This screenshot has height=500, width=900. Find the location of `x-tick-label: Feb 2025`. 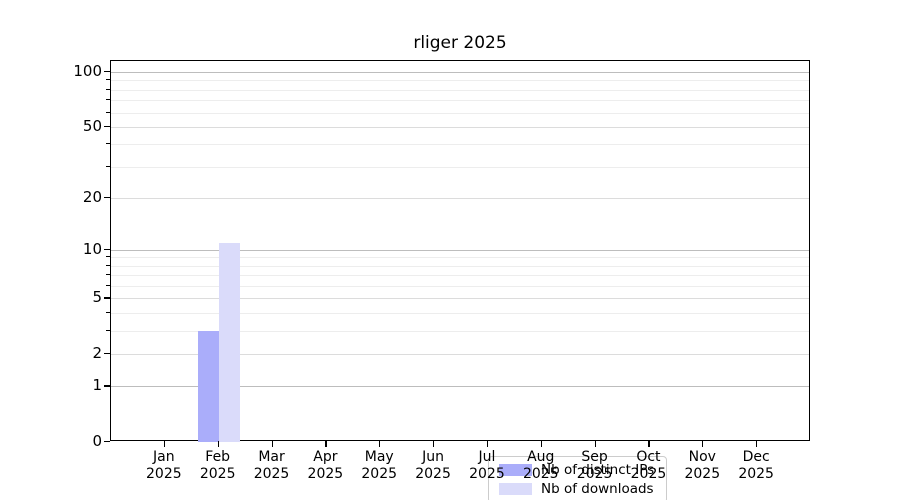

x-tick-label: Feb 2025 is located at coordinates (218, 466).